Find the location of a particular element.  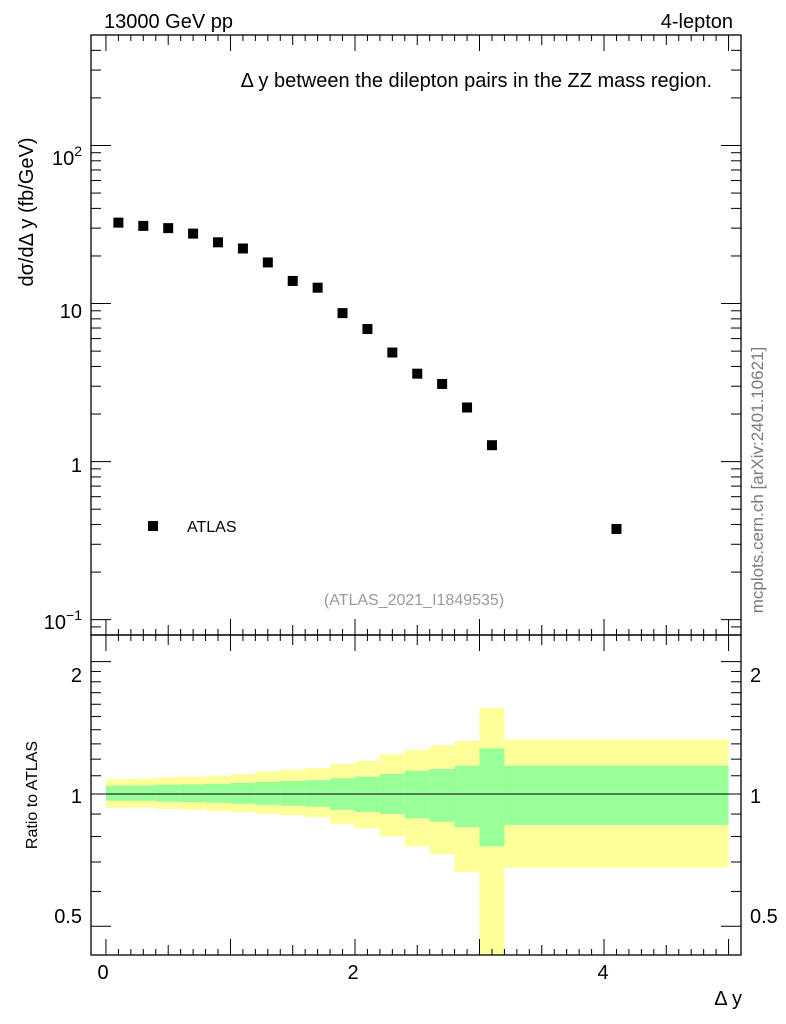

side-source-label: mcplots.cern.ch [arXiv:2401.10621] is located at coordinates (757, 480).